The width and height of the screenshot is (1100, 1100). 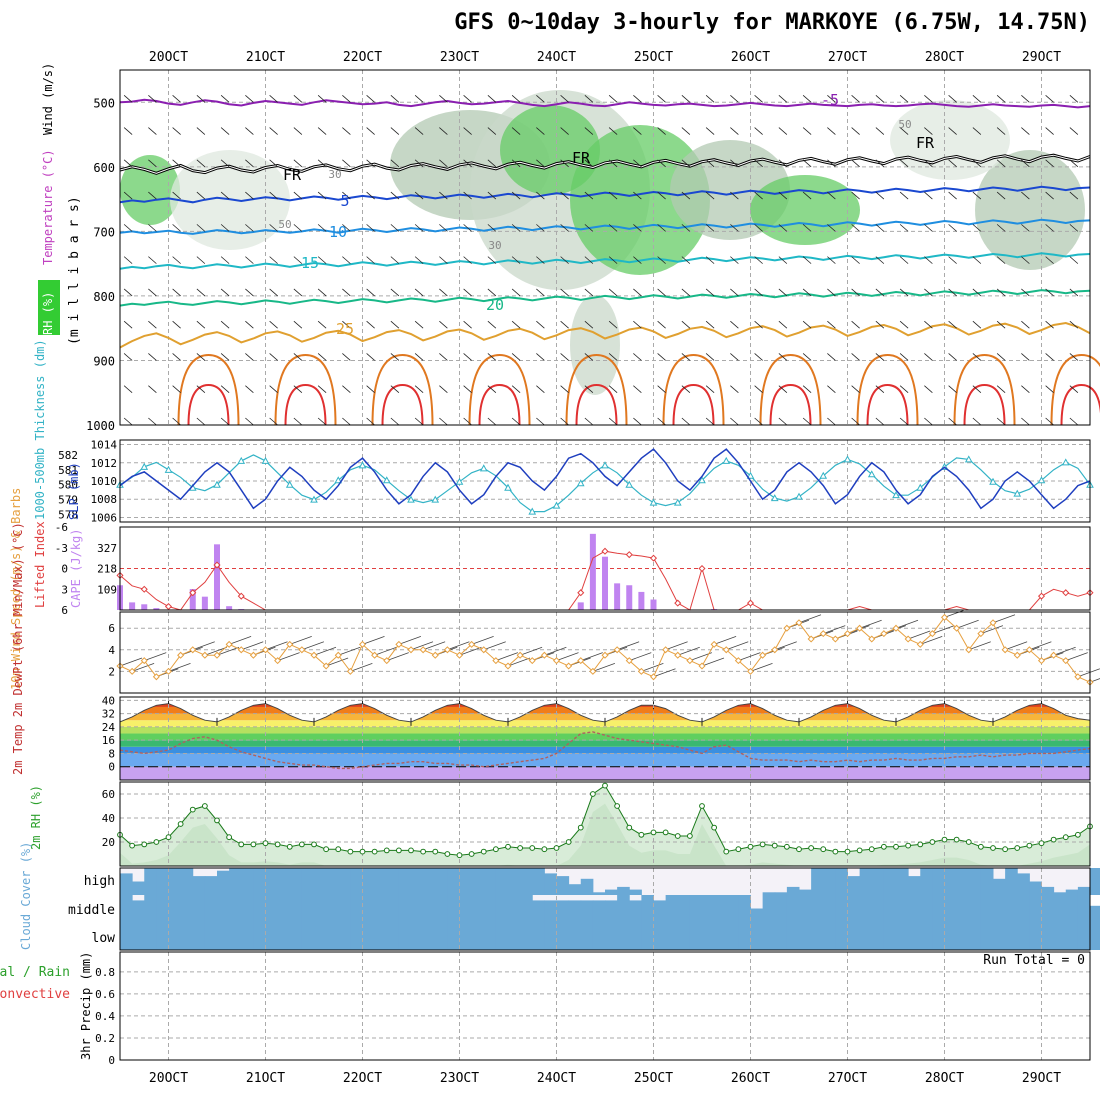 What do you see at coordinates (605, 730) in the screenshot?
I see `temperature-band` at bounding box center [605, 730].